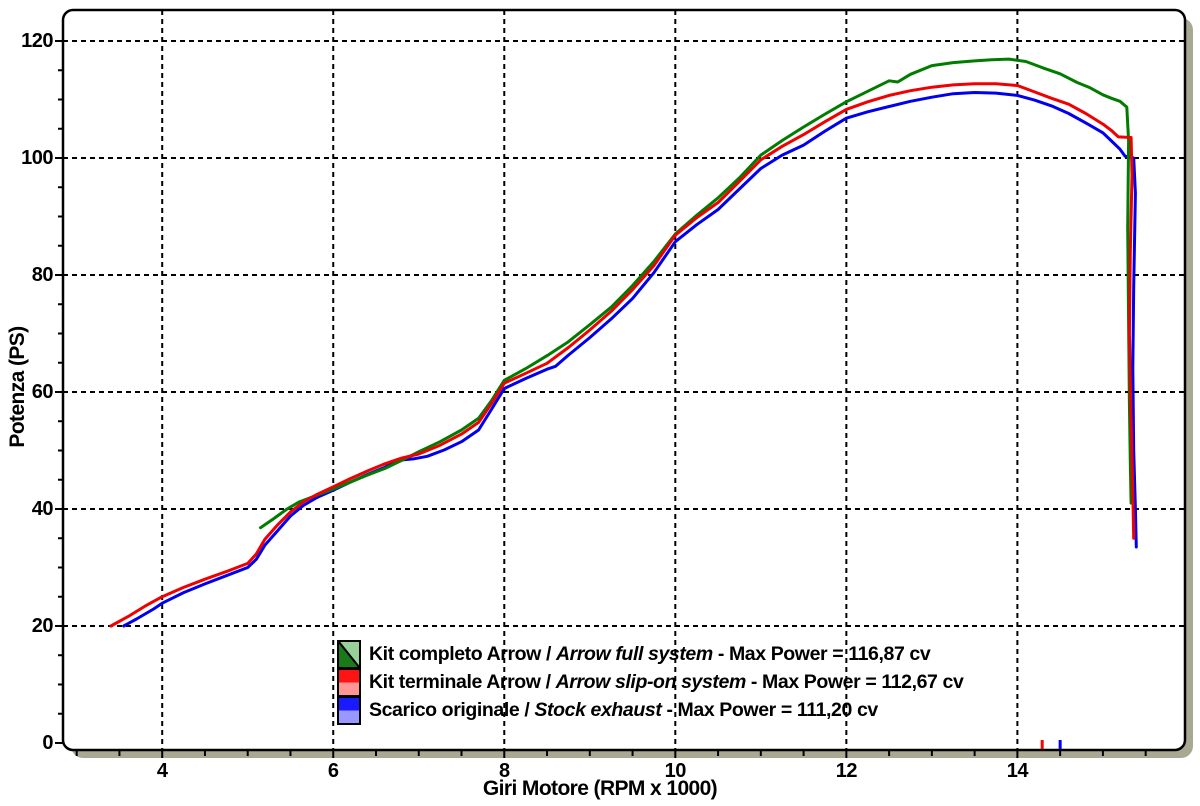  Describe the element at coordinates (349, 654) in the screenshot. I see `legend-swatch-arrow-full-system-icon` at that location.